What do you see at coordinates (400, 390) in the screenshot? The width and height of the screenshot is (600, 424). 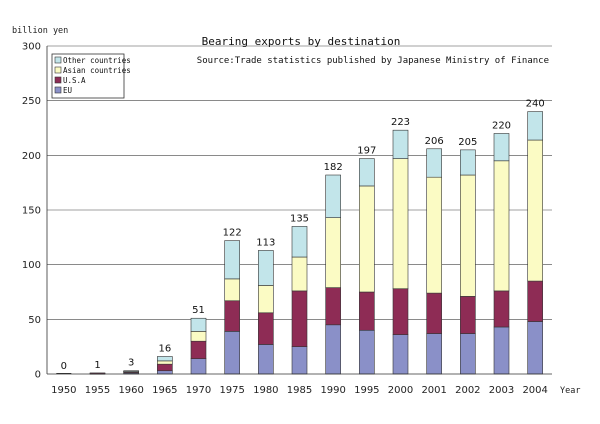 I see `x-tick-label-2000: 2000` at bounding box center [400, 390].